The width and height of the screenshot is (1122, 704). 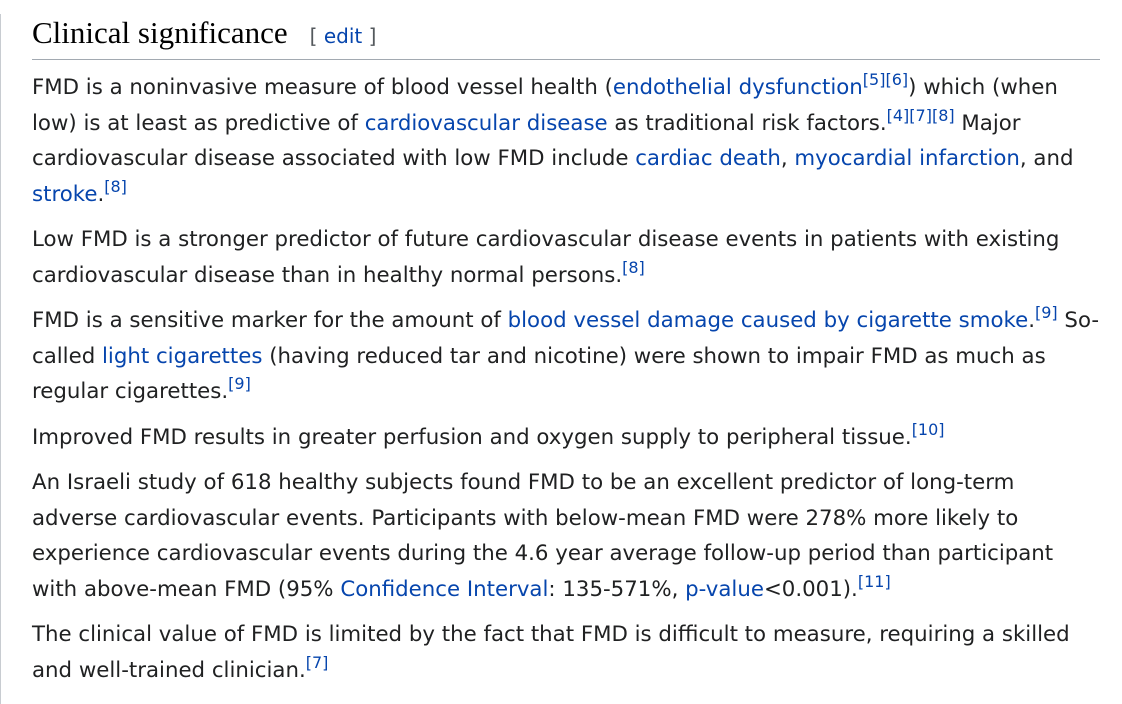 I want to click on section-title: Clinical significance, so click(x=160, y=32).